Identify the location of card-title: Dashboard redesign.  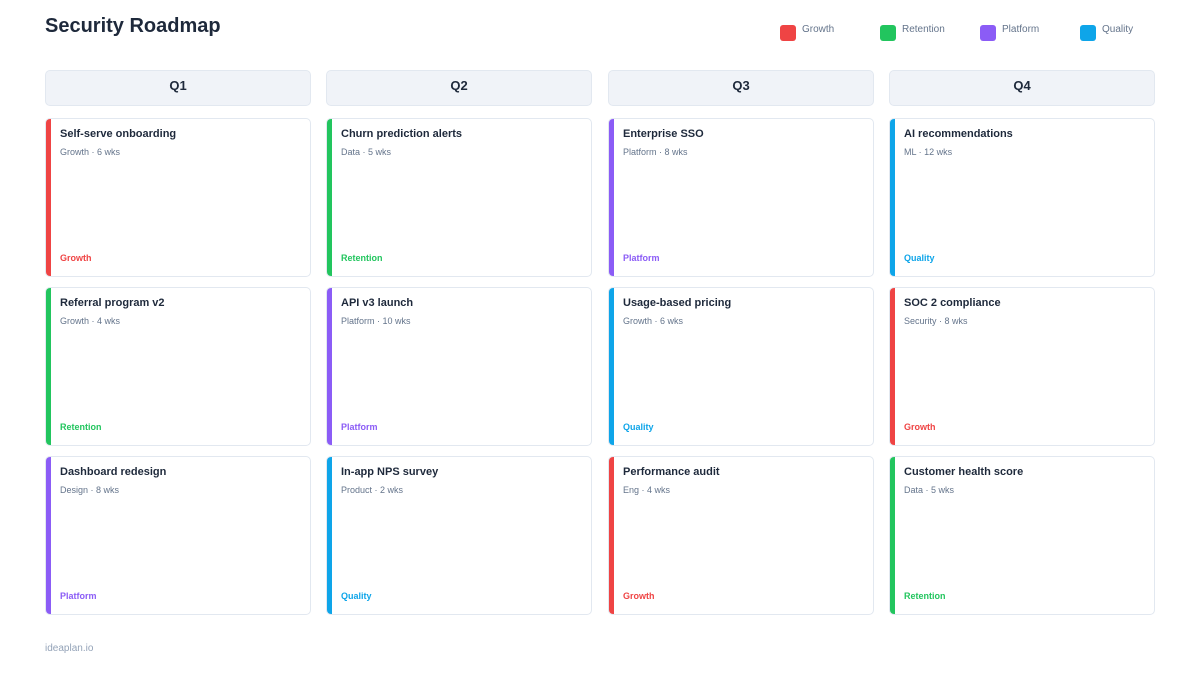
(113, 472).